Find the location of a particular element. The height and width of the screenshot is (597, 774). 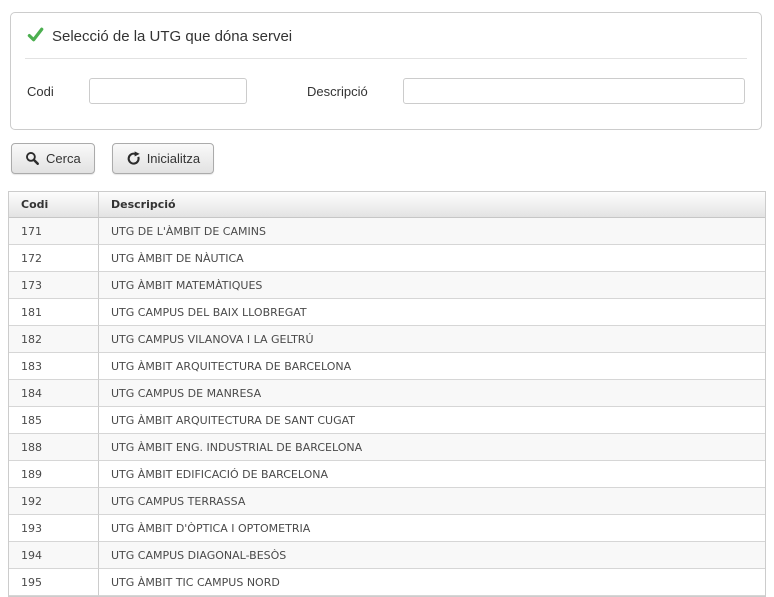

column-header-descripcio: Descripció is located at coordinates (432, 205).